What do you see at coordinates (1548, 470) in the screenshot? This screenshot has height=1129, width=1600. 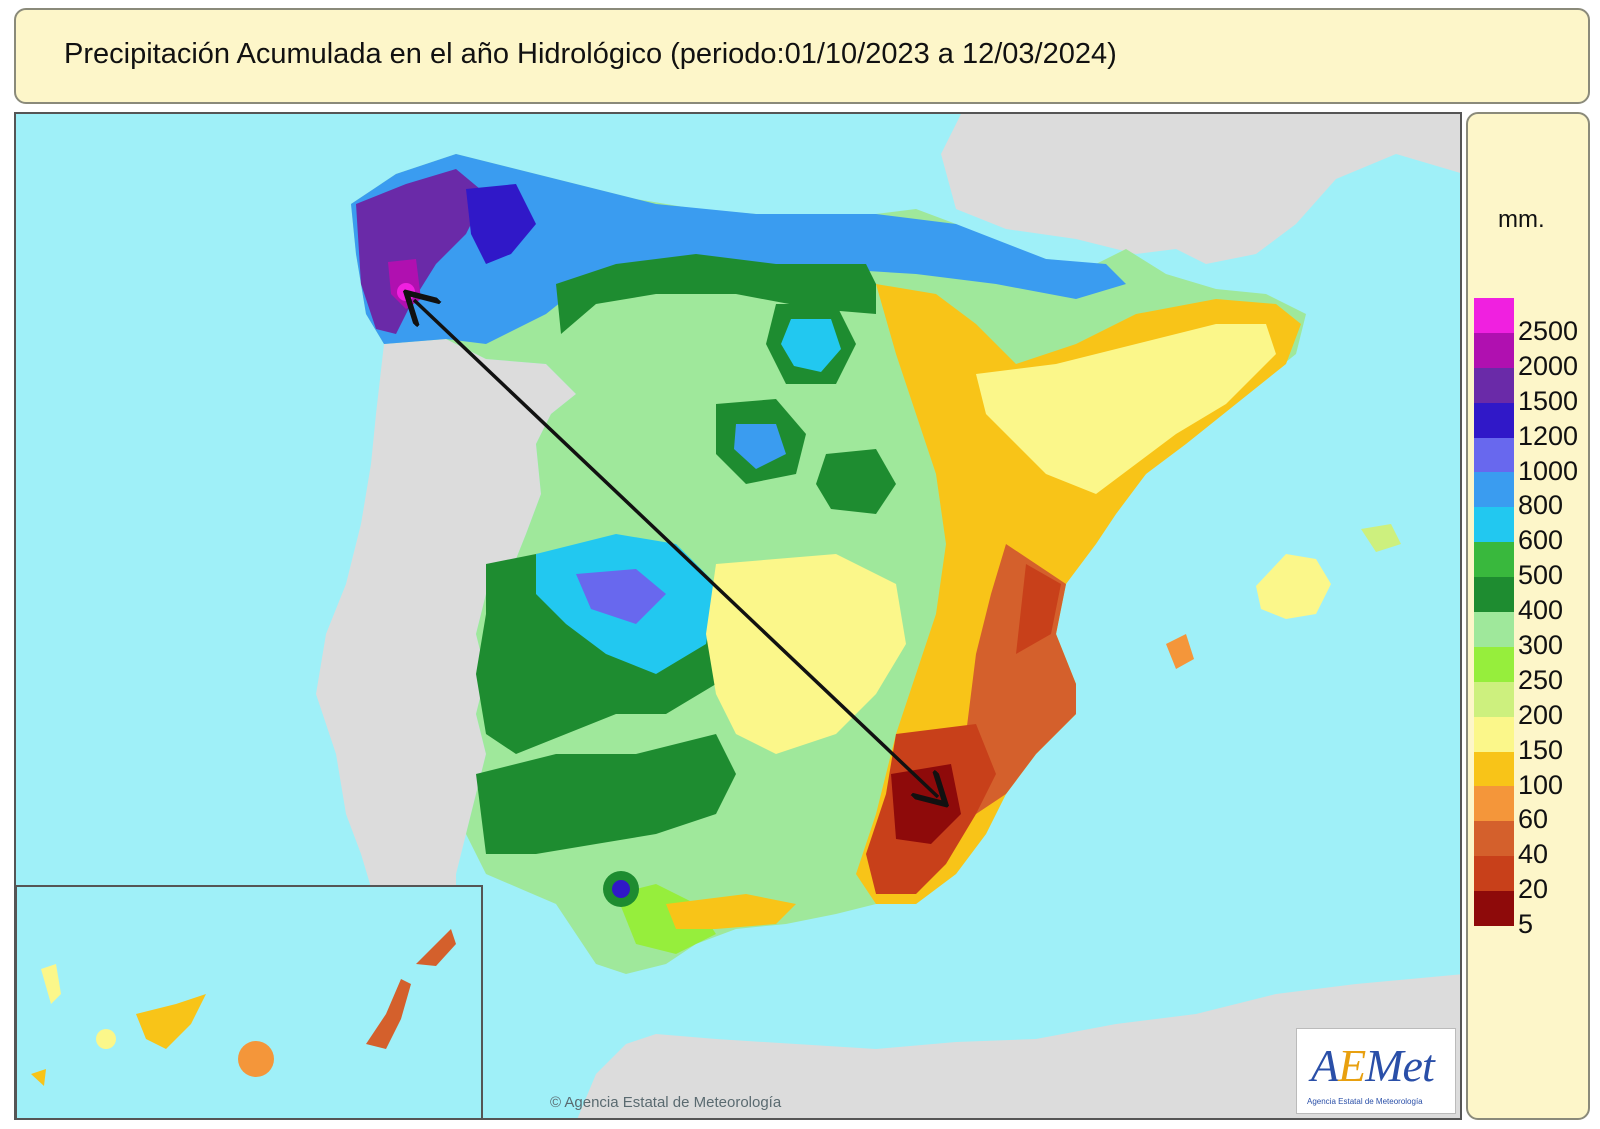 I see `legend-label: 1000` at bounding box center [1548, 470].